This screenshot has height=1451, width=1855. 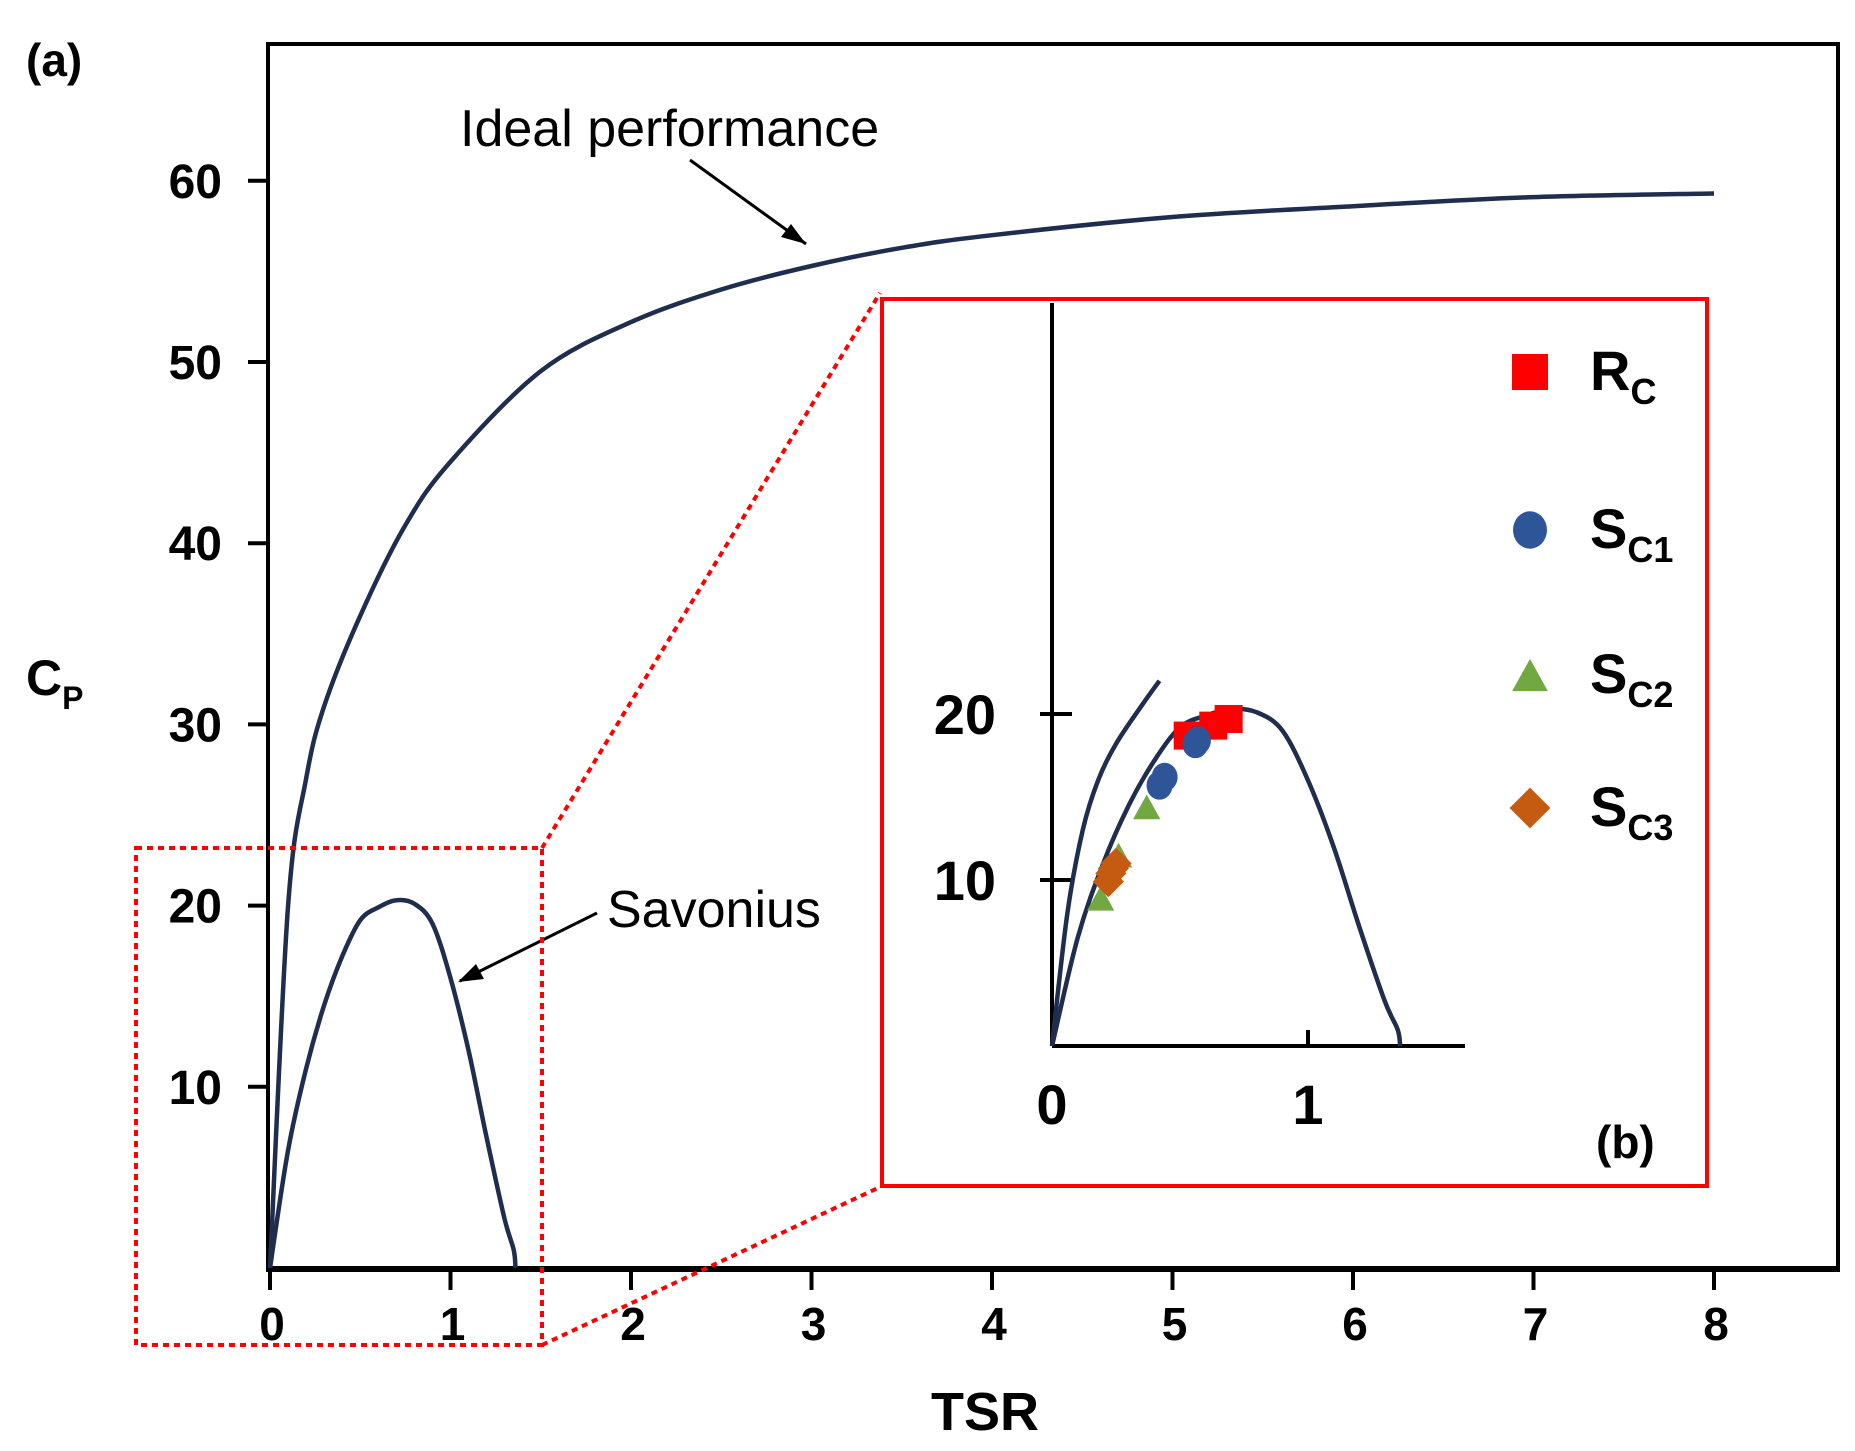 I want to click on zoom-connector-bottom, so click(x=711, y=1266).